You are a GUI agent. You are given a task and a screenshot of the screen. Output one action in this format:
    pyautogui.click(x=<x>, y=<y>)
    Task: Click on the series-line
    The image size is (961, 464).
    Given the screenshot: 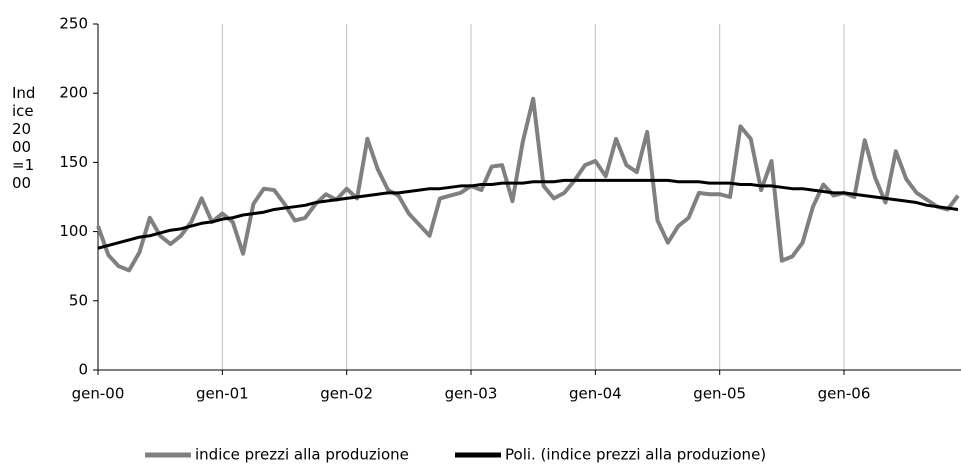 What is the action you would take?
    pyautogui.click(x=528, y=214)
    